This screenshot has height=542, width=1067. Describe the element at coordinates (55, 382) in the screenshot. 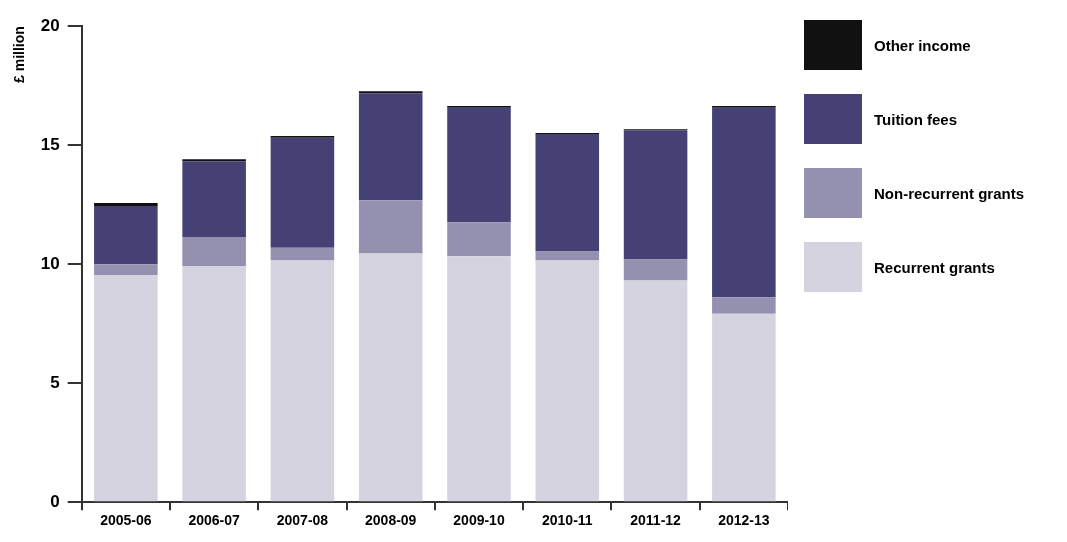

I see `y-tick-label: 5` at that location.